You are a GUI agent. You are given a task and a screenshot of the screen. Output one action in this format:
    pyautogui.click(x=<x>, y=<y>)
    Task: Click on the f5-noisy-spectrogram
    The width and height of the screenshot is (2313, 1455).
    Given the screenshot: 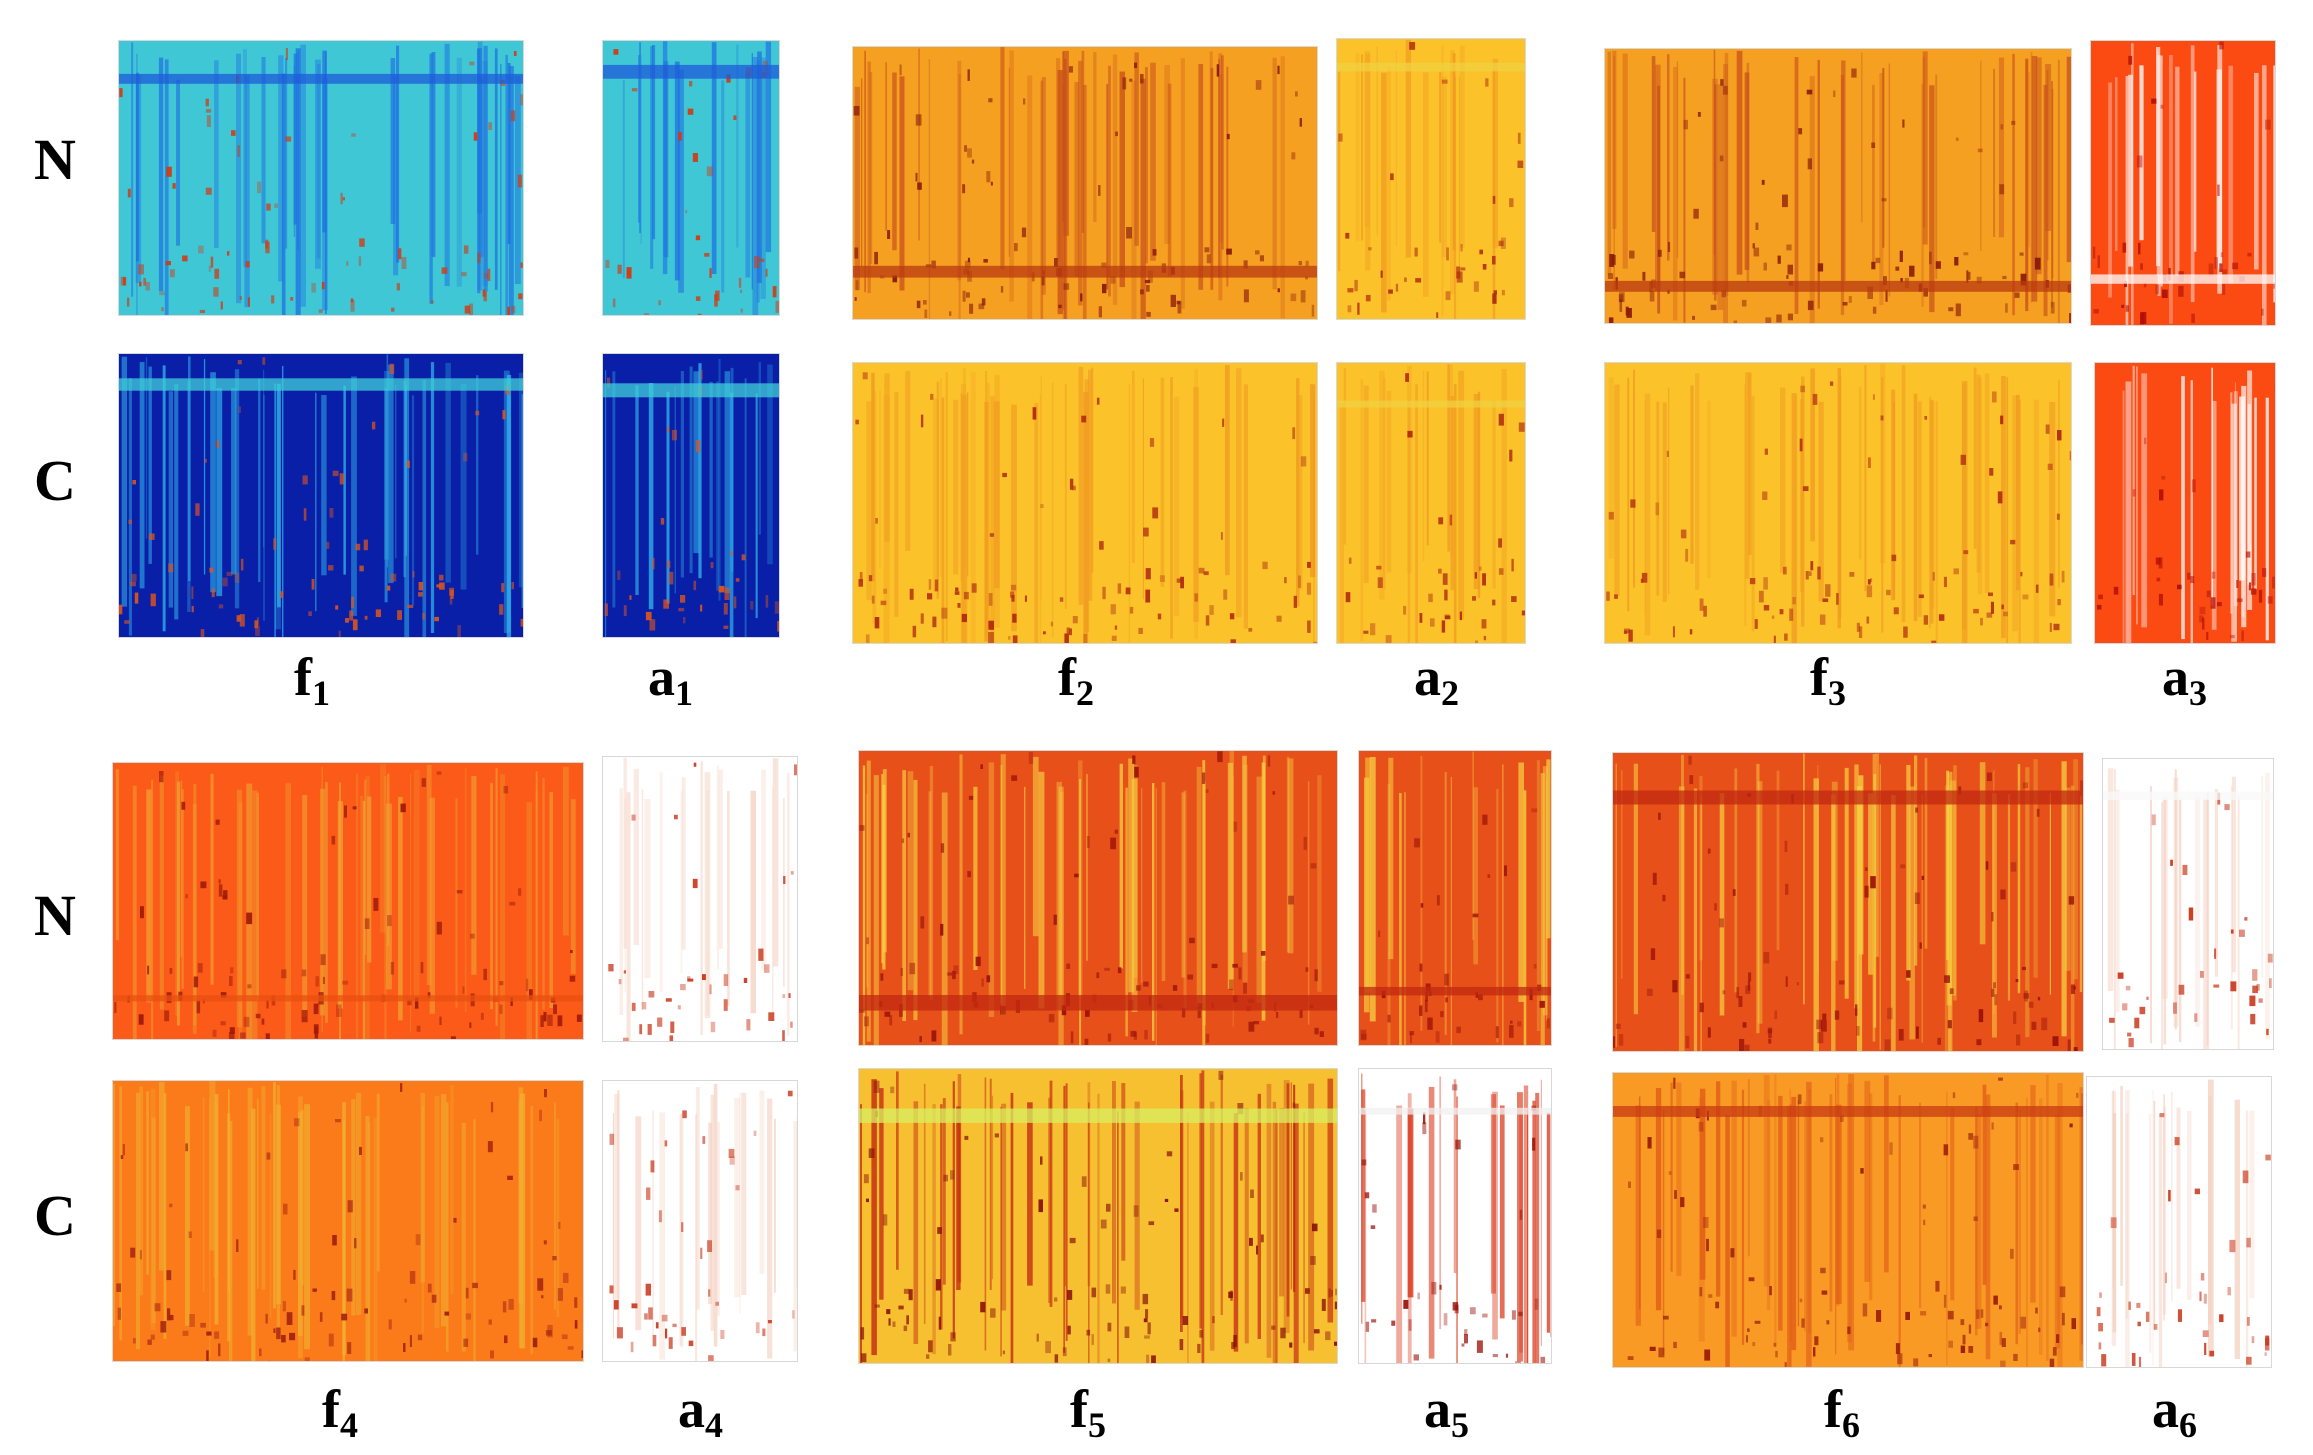 What is the action you would take?
    pyautogui.click(x=1098, y=898)
    